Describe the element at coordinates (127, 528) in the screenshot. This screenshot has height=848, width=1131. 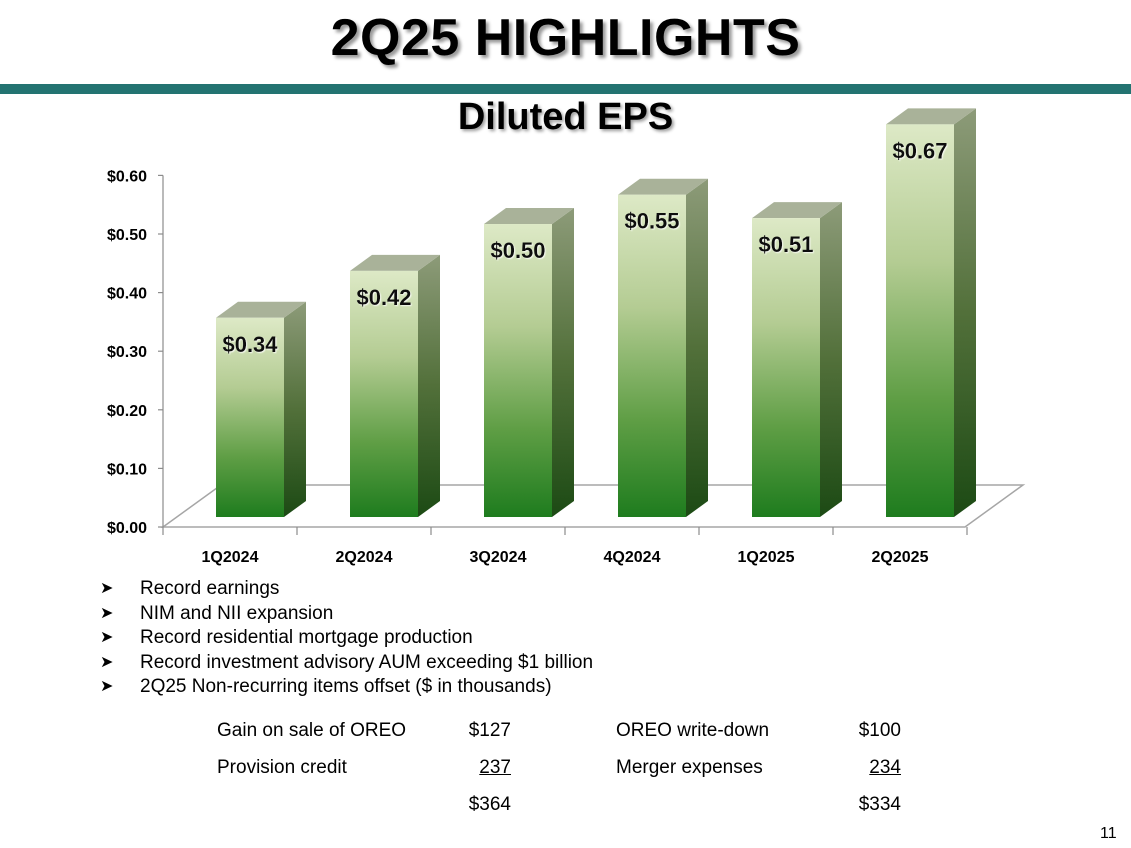
I see `y-tick-label: $0.00` at that location.